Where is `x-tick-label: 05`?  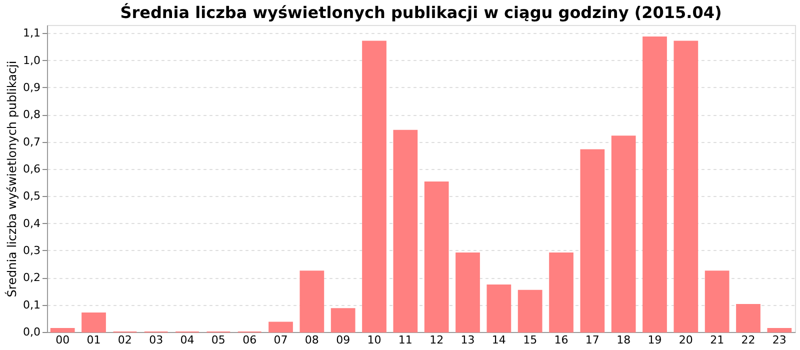
x-tick-label: 05 is located at coordinates (218, 340).